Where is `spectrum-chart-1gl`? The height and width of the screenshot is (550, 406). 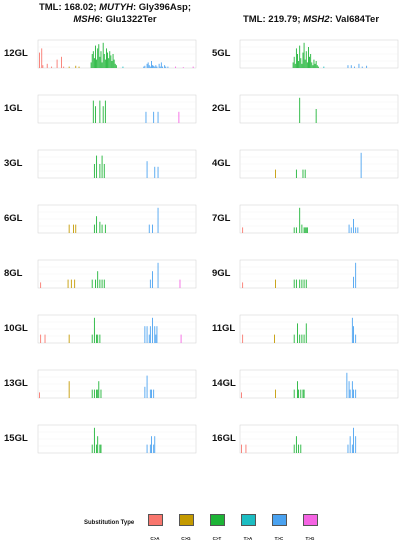
spectrum-chart-1gl is located at coordinates (117, 109).